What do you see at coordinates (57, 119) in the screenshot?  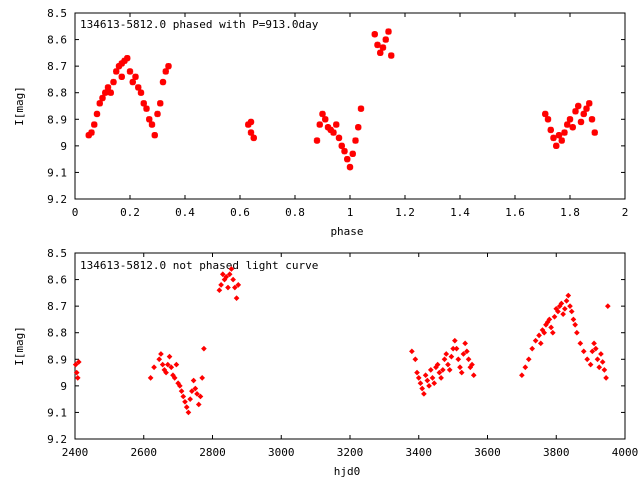 I see `y-tick-label: 8.9` at bounding box center [57, 119].